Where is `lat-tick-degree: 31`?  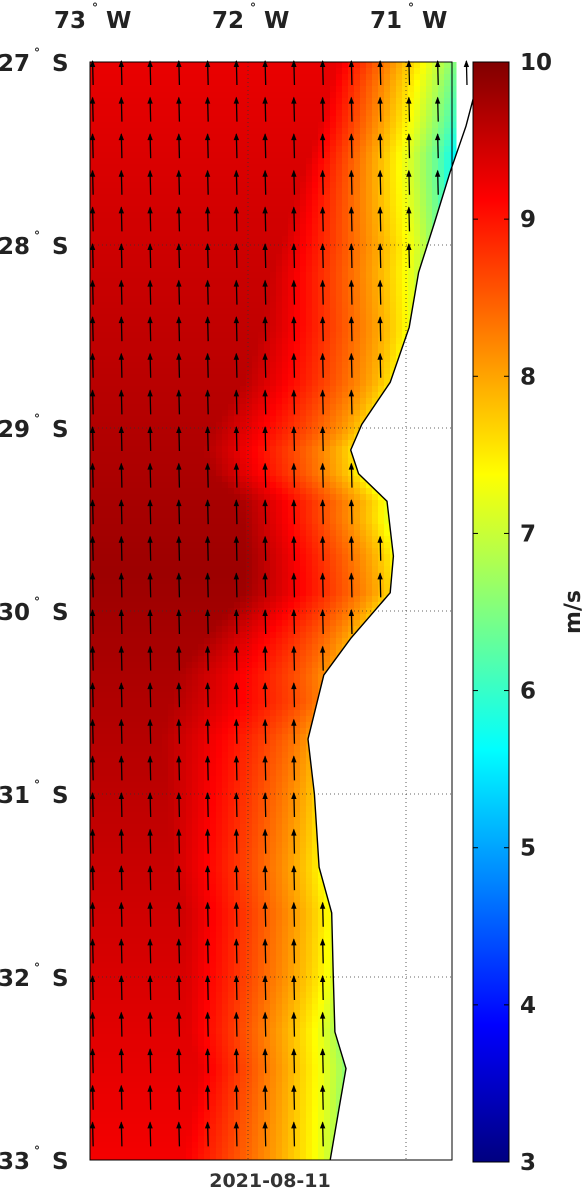
lat-tick-degree: 31 is located at coordinates (15, 796).